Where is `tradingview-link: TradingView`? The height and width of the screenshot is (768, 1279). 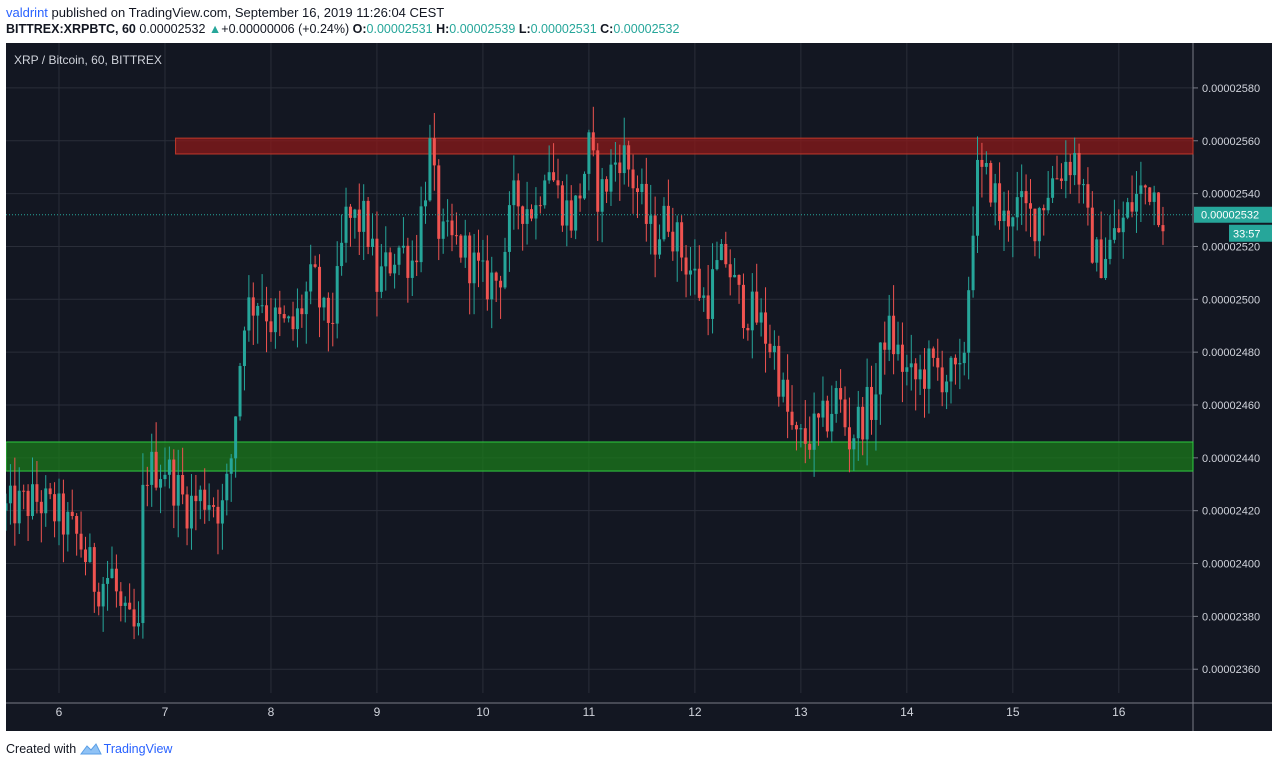
tradingview-link: TradingView is located at coordinates (138, 749).